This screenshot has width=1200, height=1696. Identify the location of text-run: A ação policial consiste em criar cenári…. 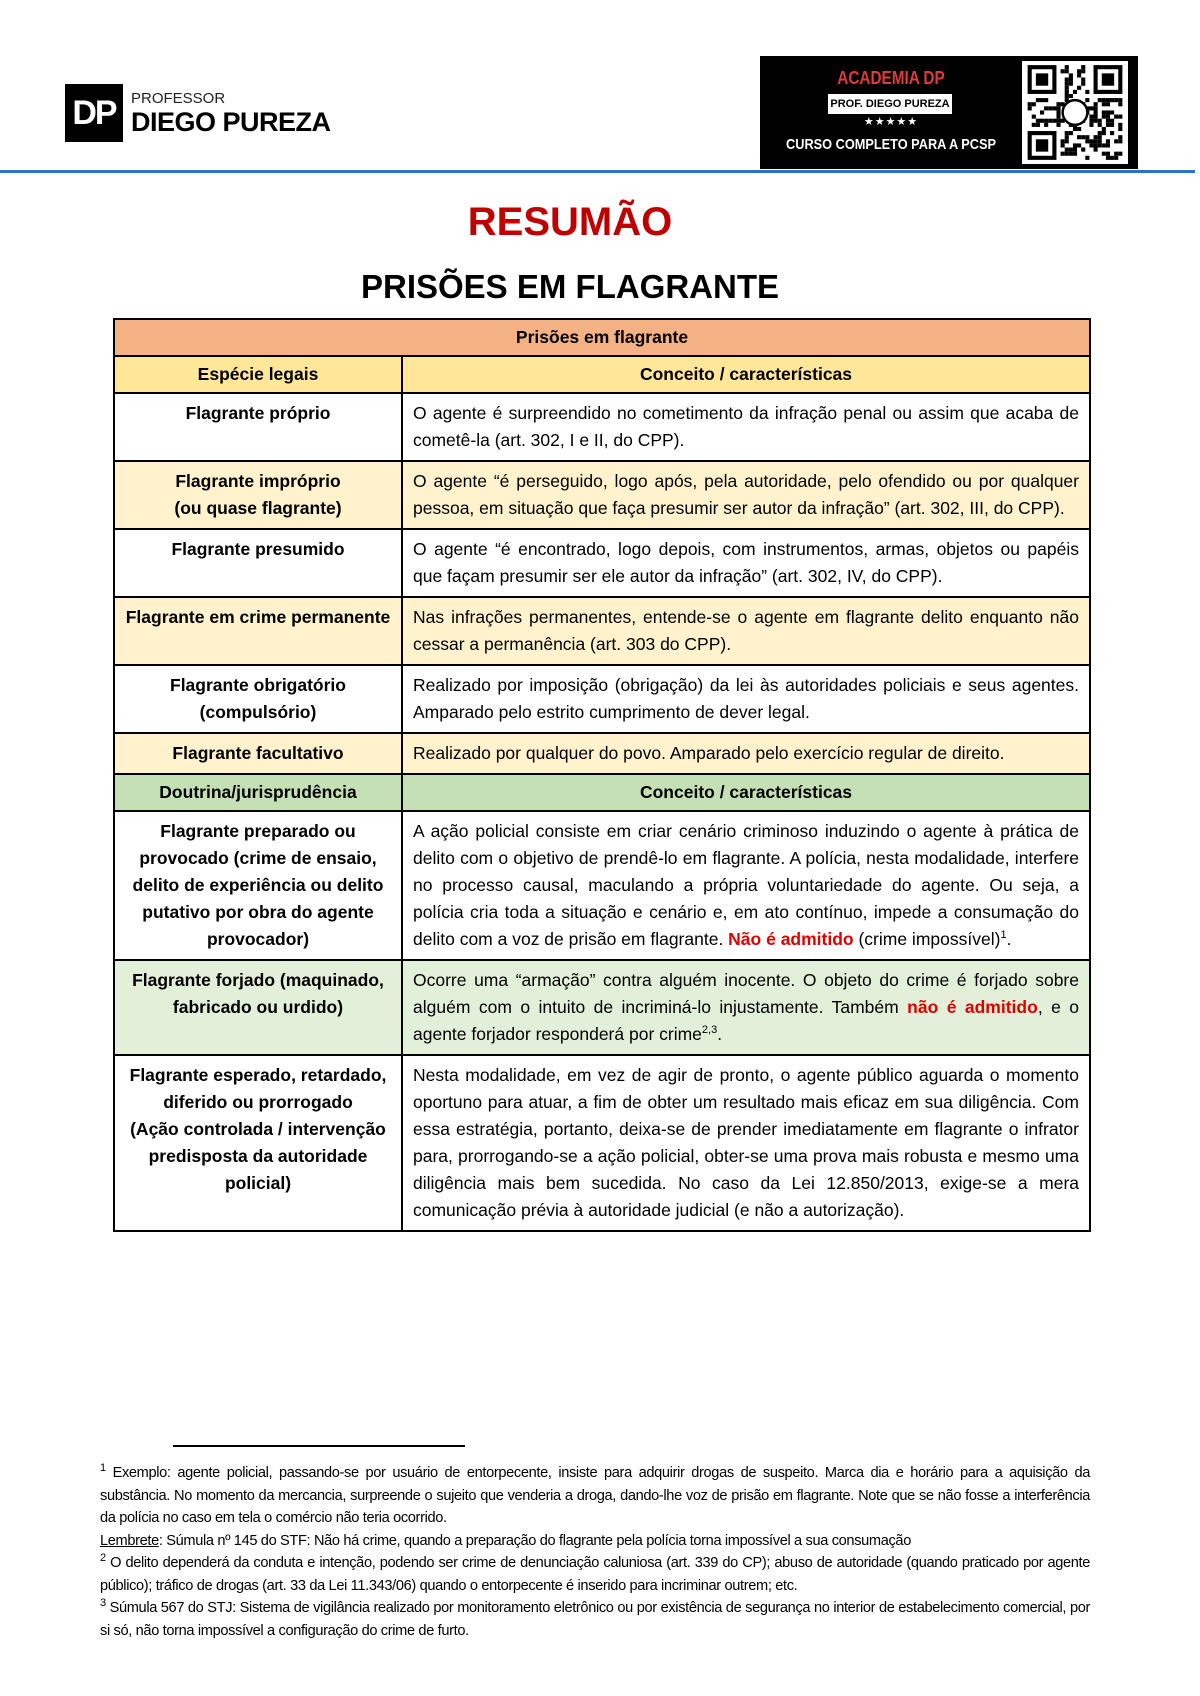
(746, 885).